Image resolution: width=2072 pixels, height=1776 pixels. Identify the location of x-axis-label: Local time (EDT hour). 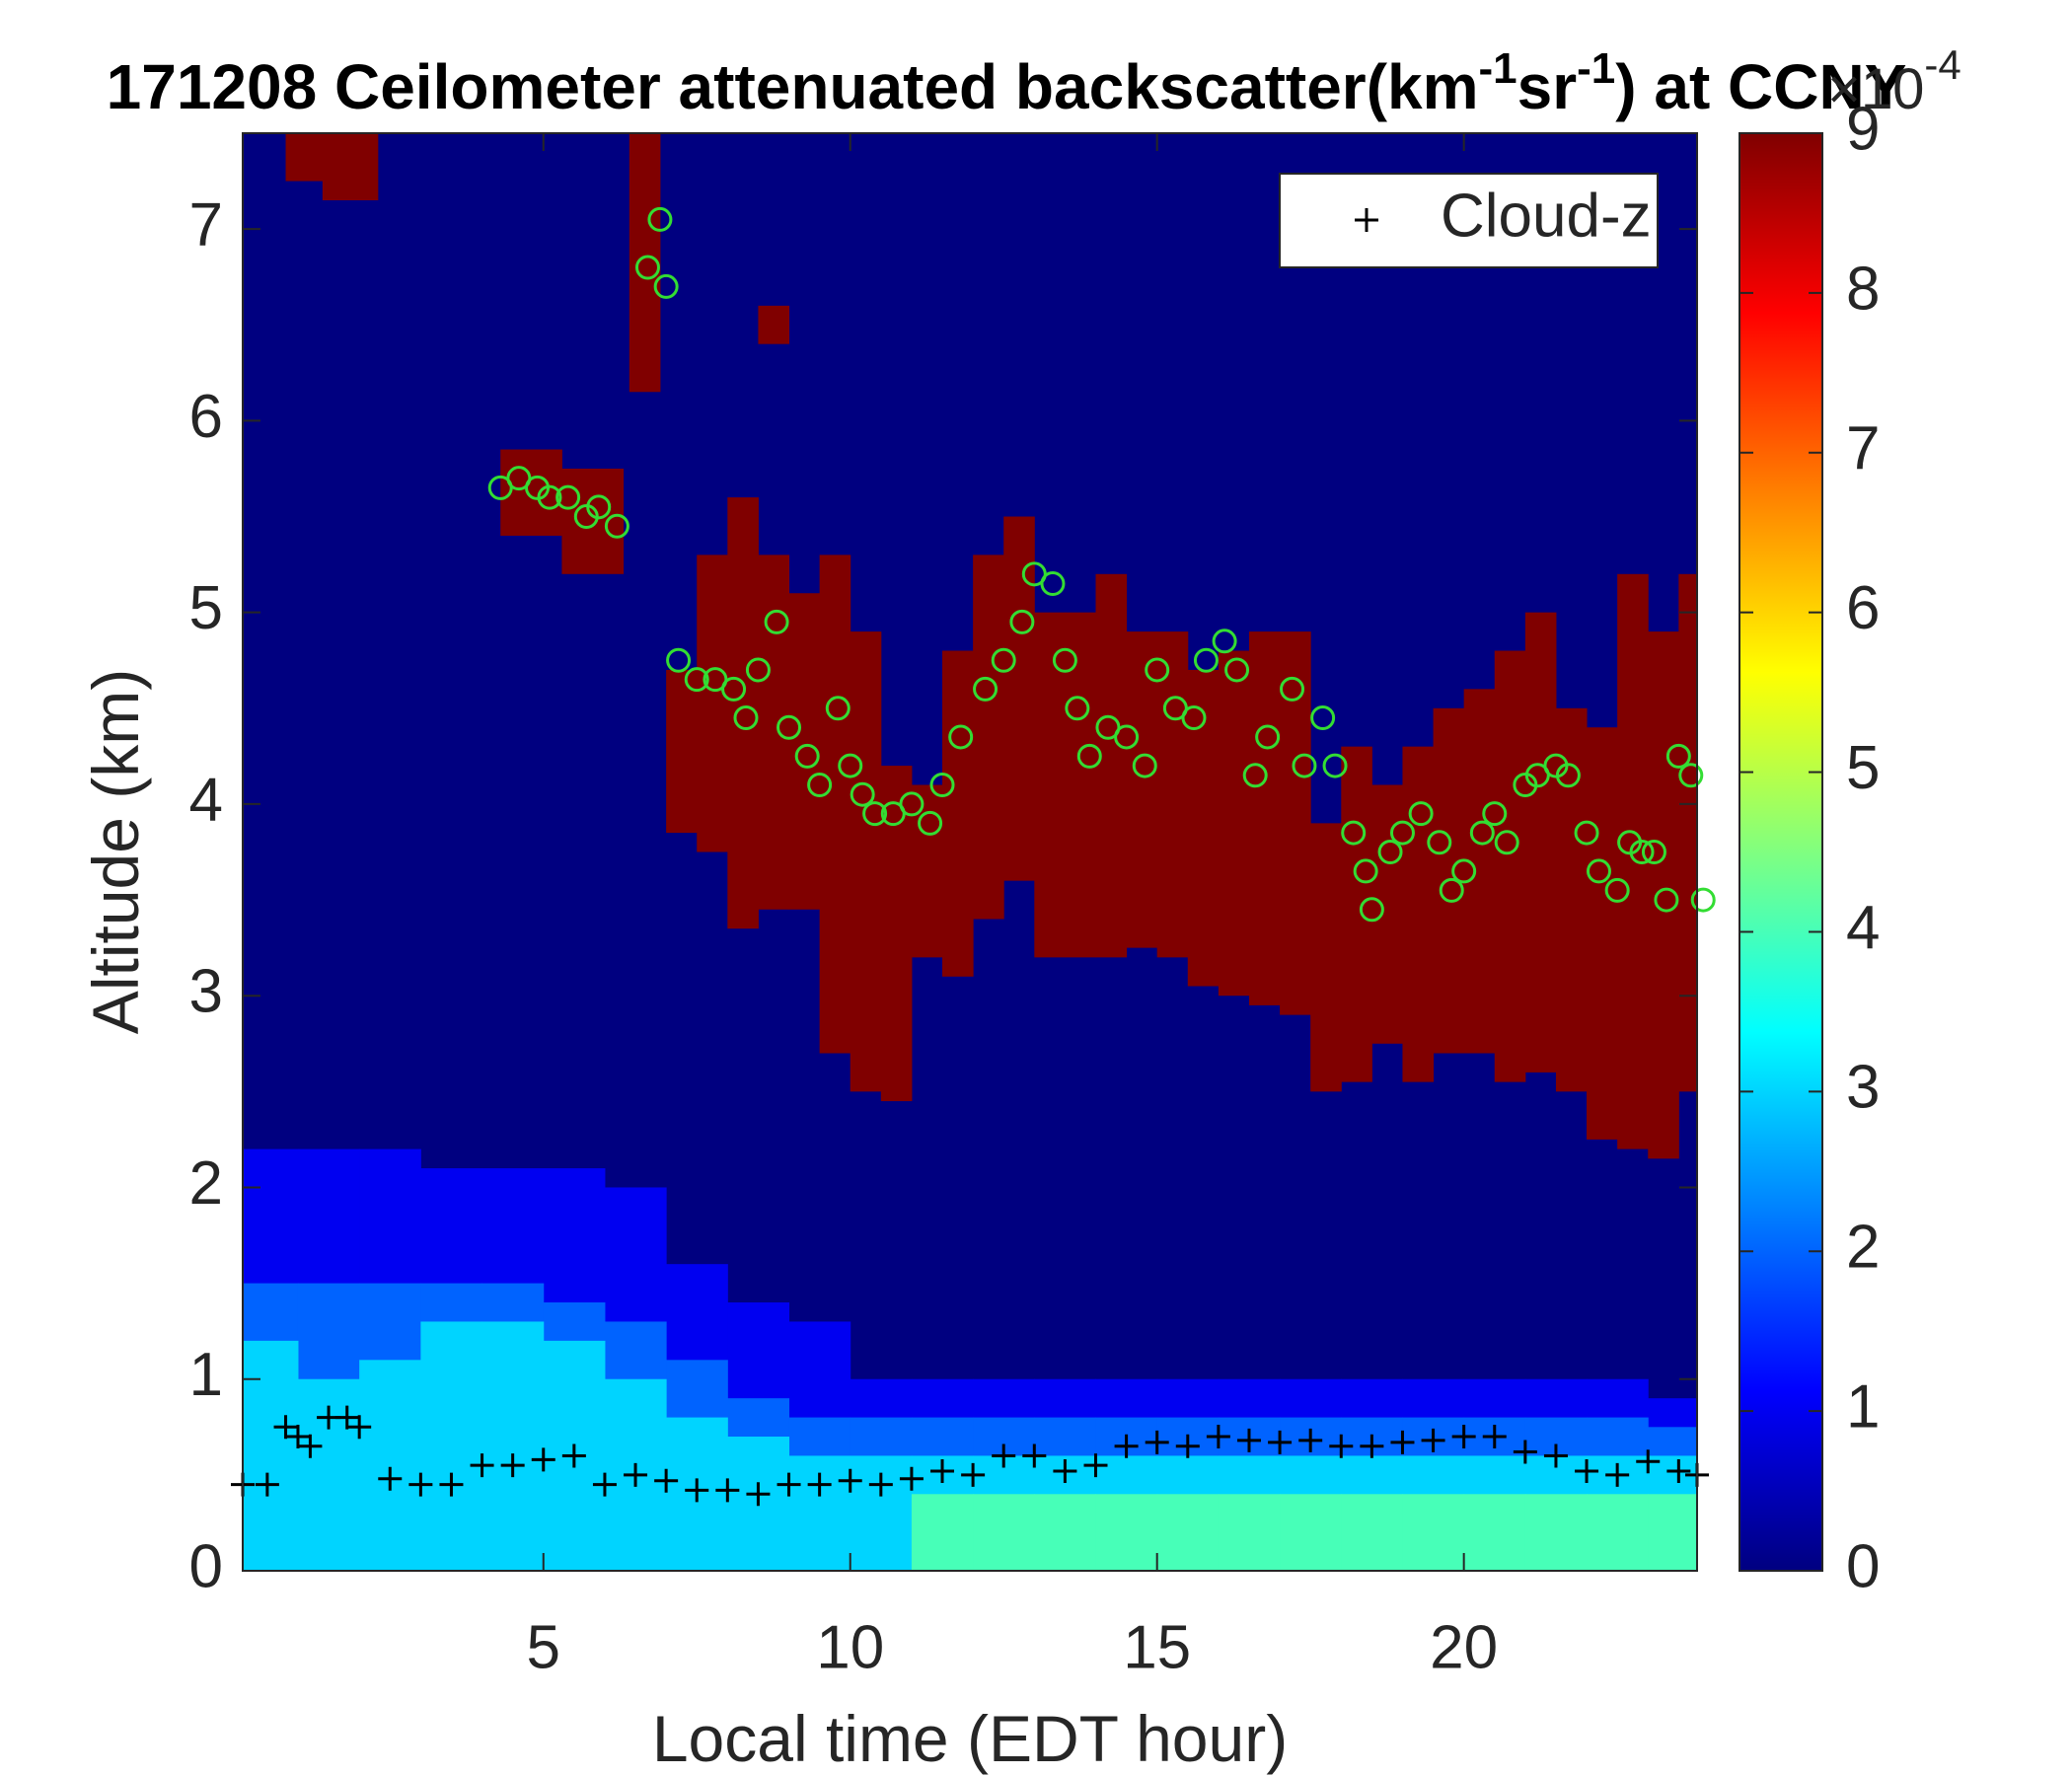
(970, 1739).